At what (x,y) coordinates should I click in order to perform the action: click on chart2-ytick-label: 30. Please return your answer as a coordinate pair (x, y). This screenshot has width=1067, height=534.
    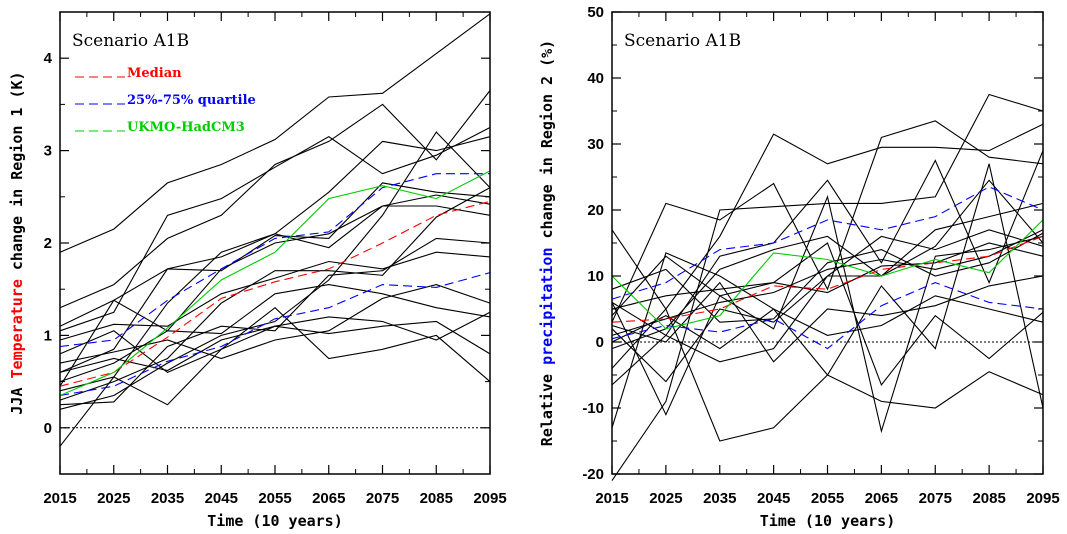
    Looking at the image, I should click on (595, 144).